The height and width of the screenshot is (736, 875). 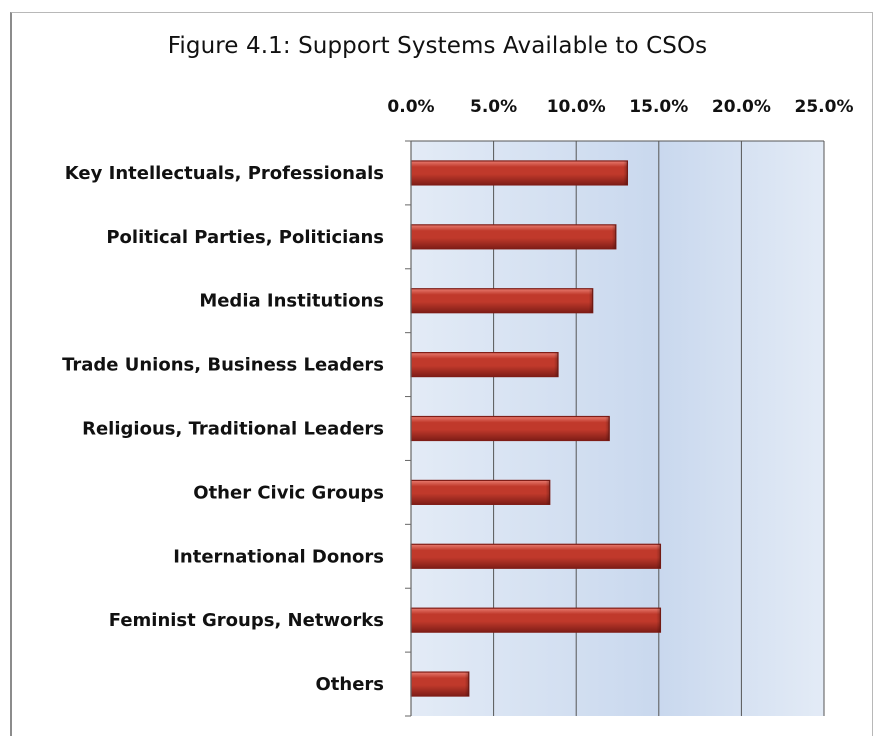 What do you see at coordinates (824, 107) in the screenshot?
I see `x-tick-label: 25.0%` at bounding box center [824, 107].